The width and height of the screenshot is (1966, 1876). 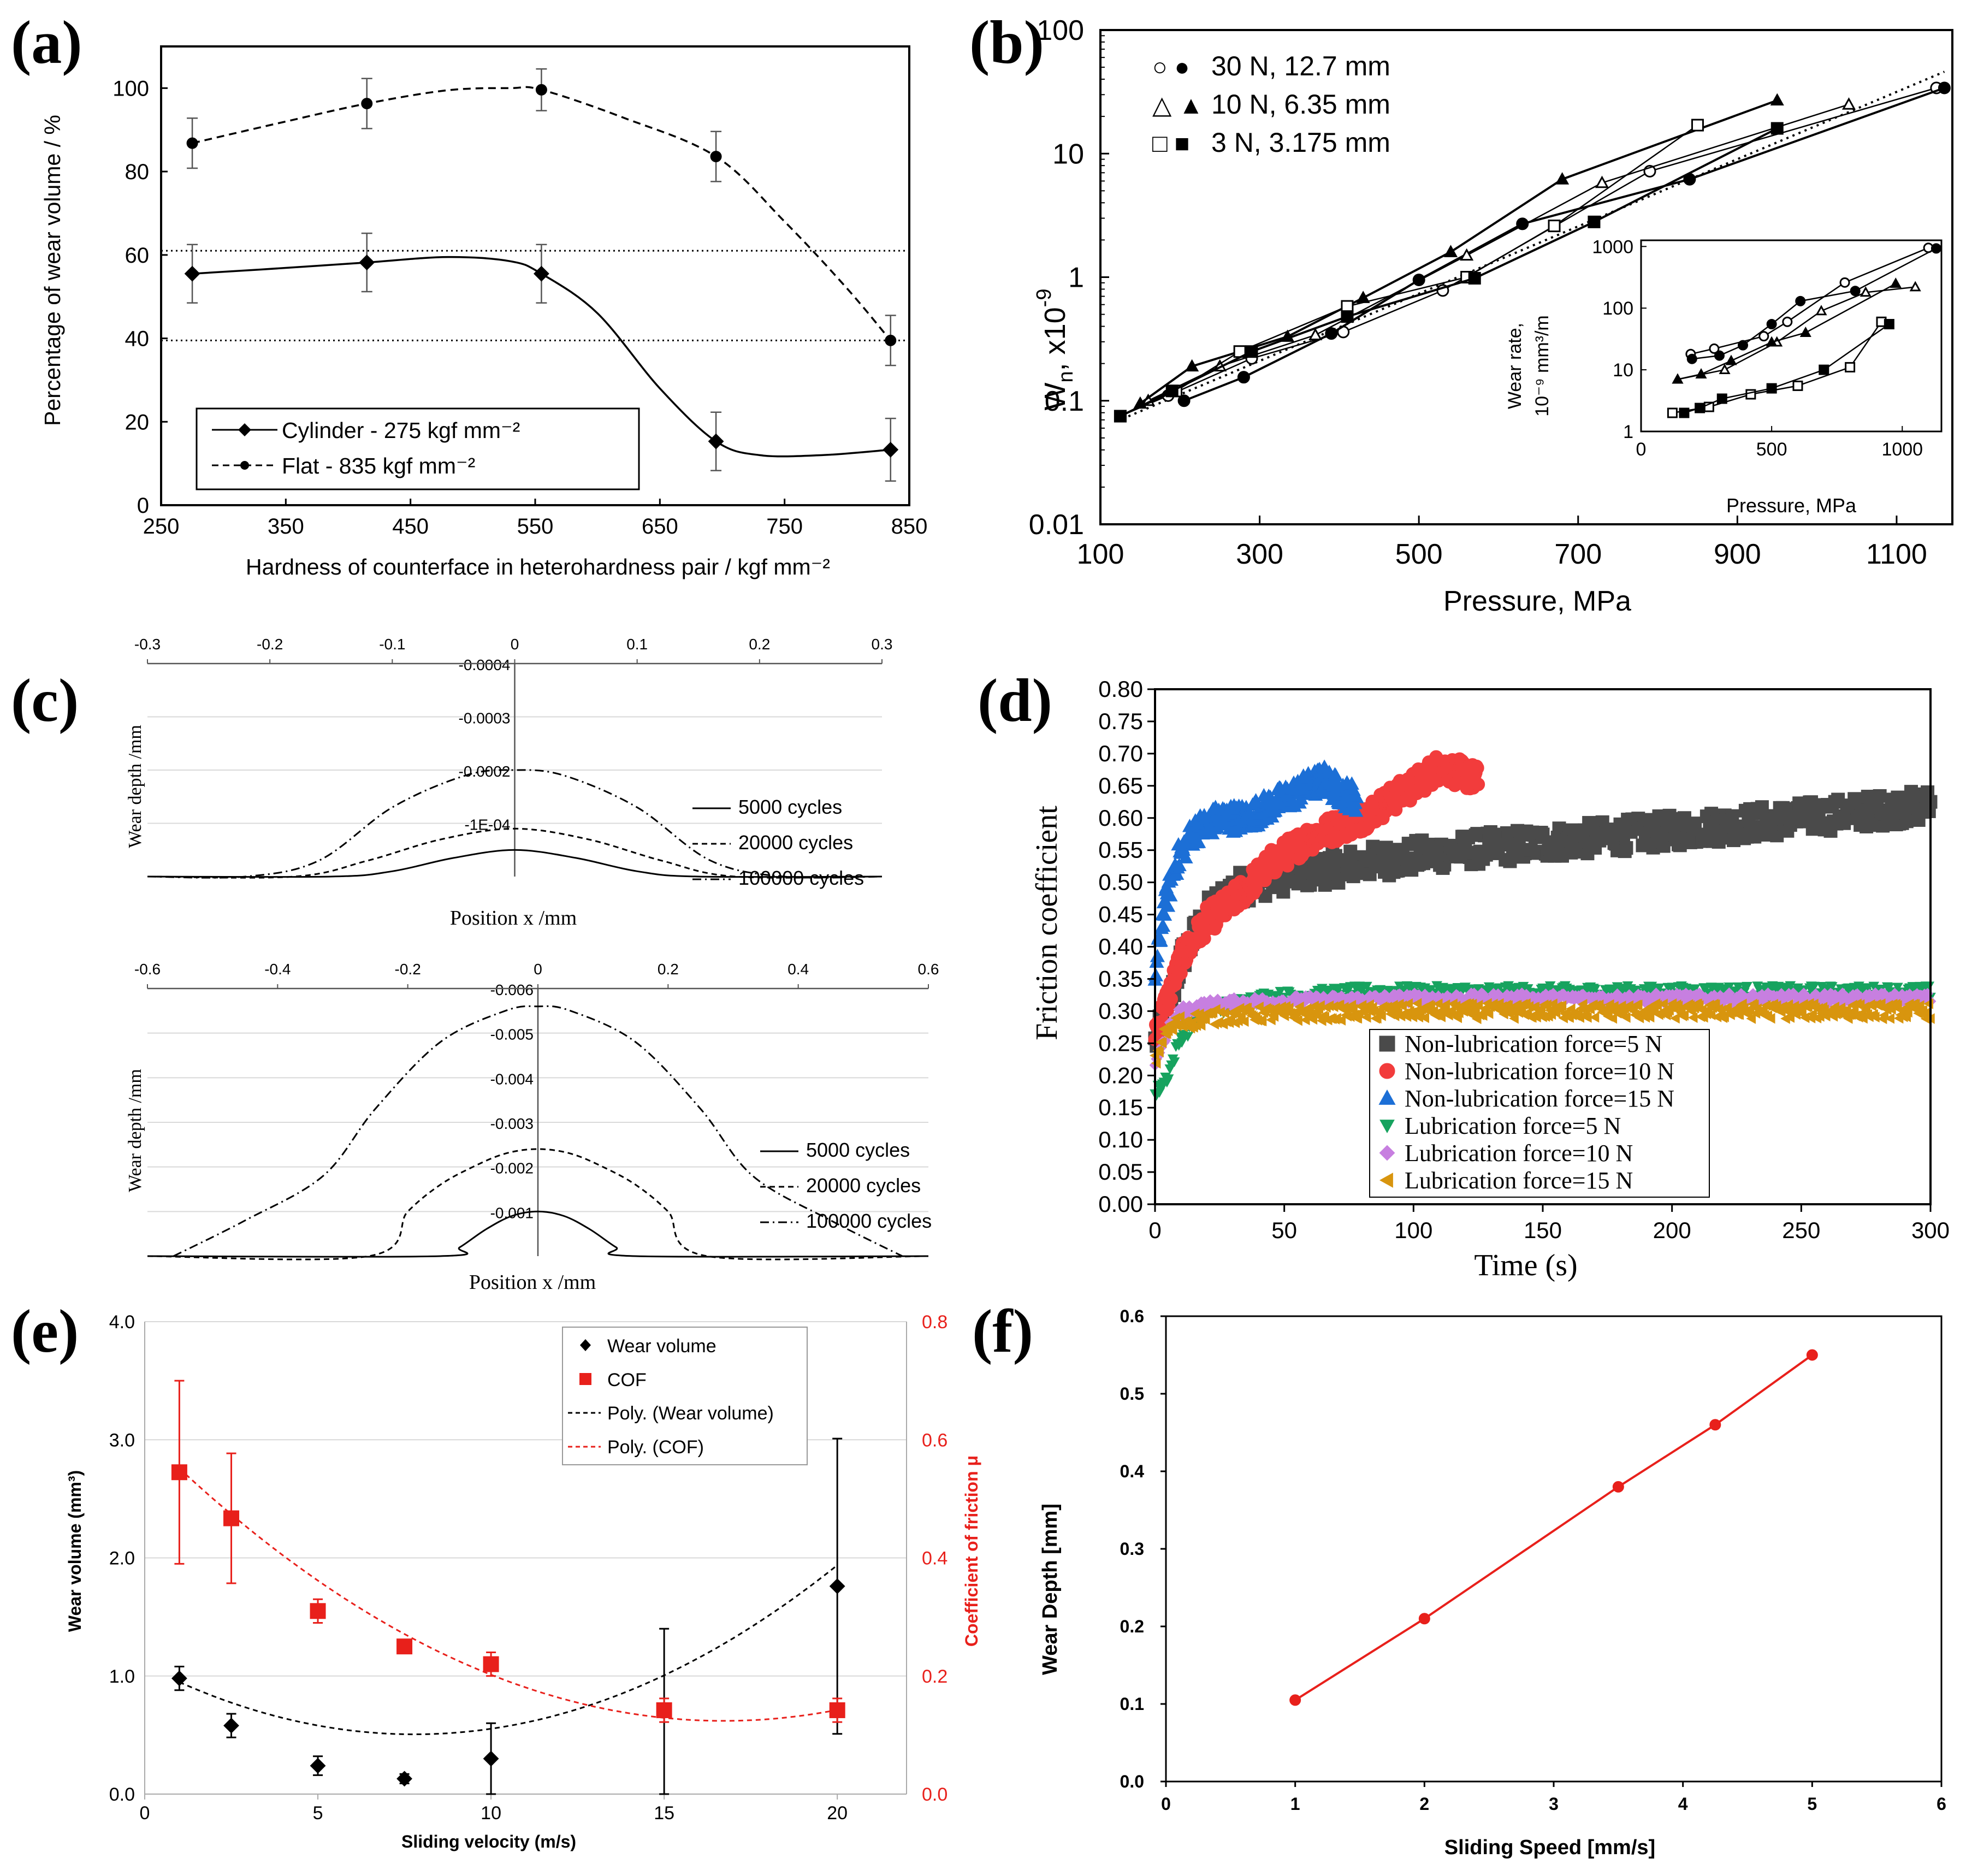 I want to click on panel-a-series-1-curve, so click(x=542, y=214).